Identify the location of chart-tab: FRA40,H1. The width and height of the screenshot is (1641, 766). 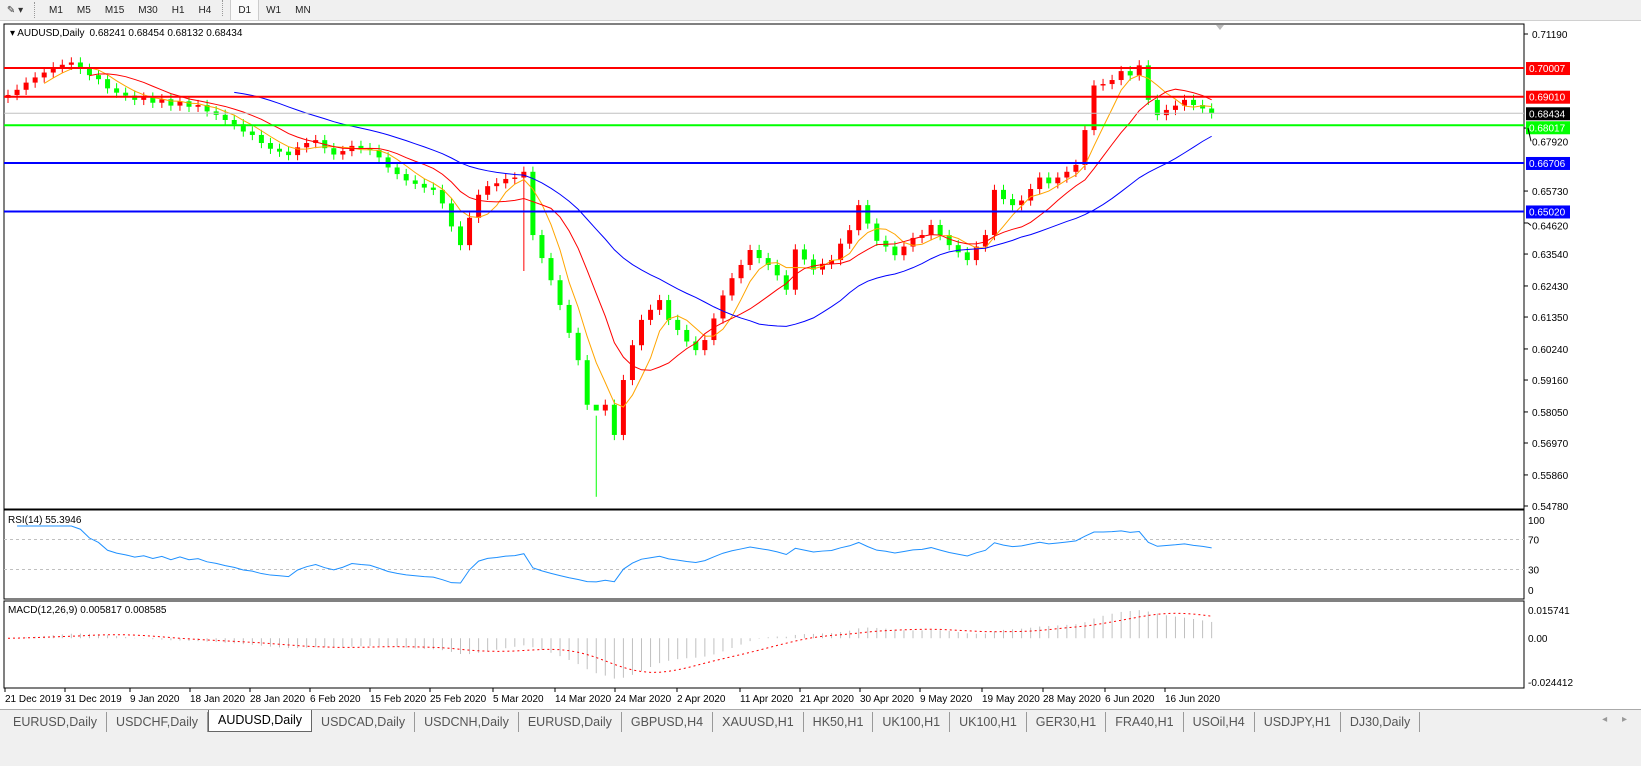
(1145, 721).